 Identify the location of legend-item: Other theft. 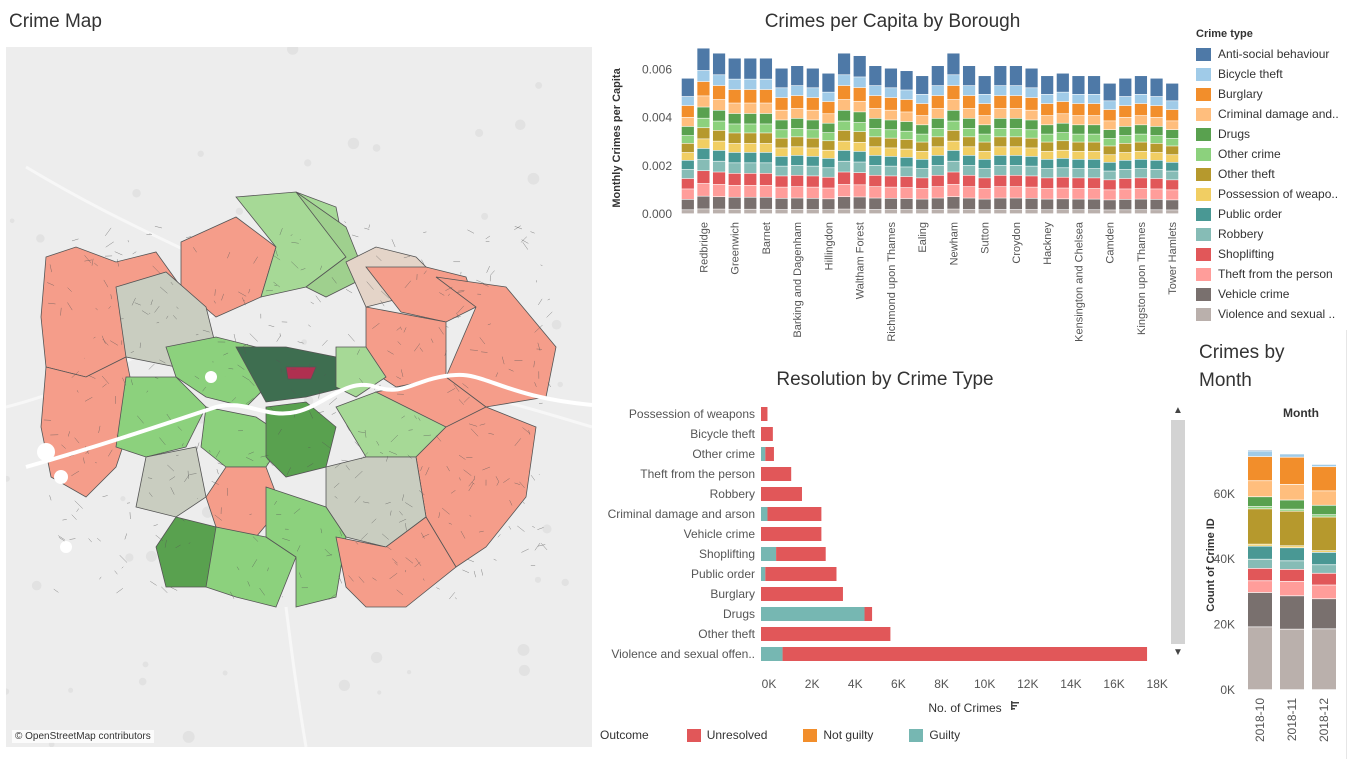
(1269, 174).